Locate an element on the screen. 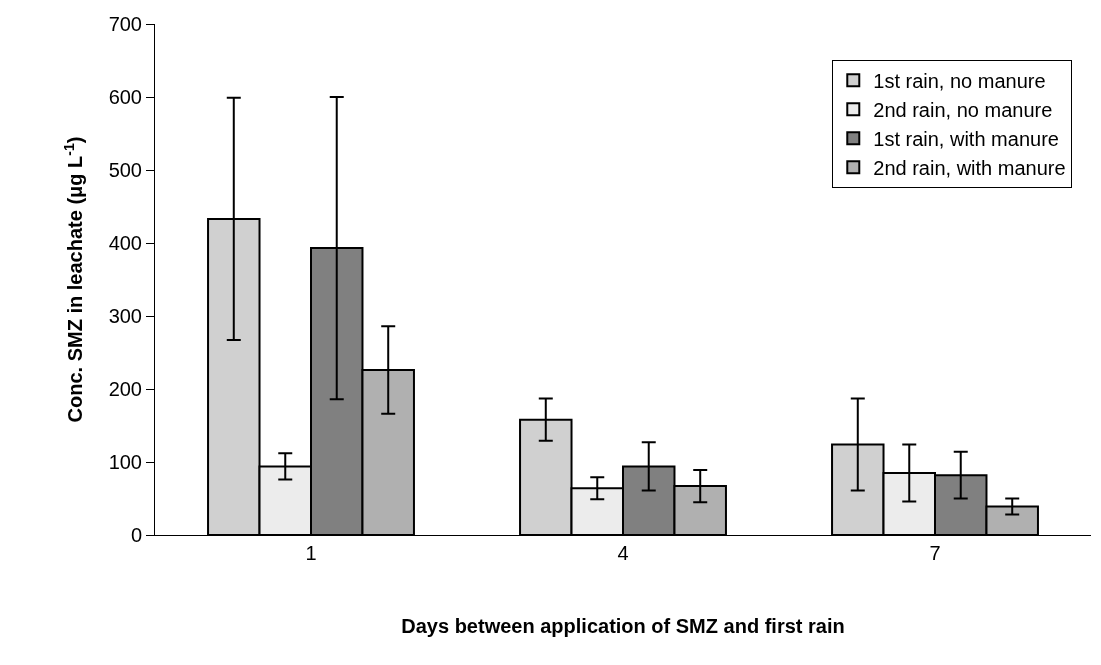  y-tick-label: 600 is located at coordinates (125, 97).